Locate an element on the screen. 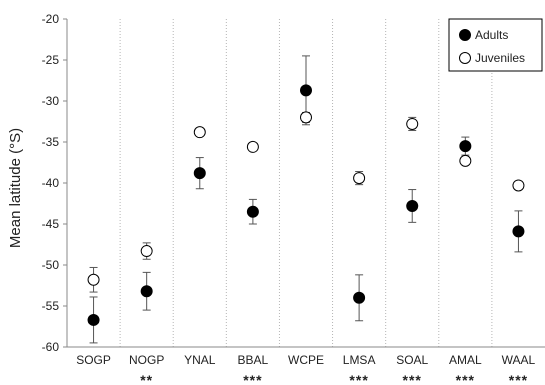 The width and height of the screenshot is (545, 385). y-tick-label: -50 is located at coordinates (51, 265).